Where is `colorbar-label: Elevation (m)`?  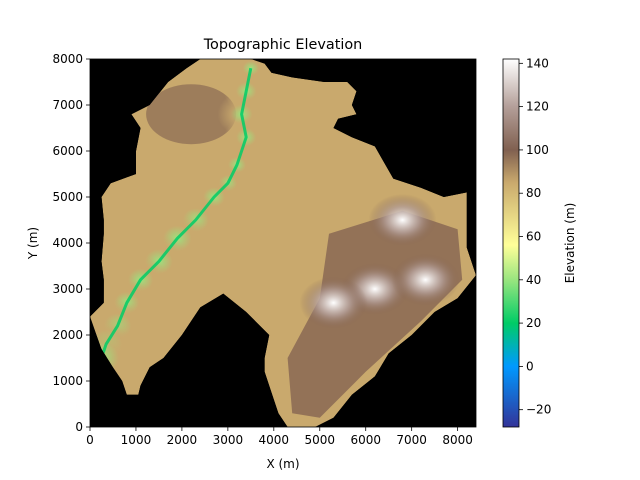
colorbar-label: Elevation (m) is located at coordinates (570, 243).